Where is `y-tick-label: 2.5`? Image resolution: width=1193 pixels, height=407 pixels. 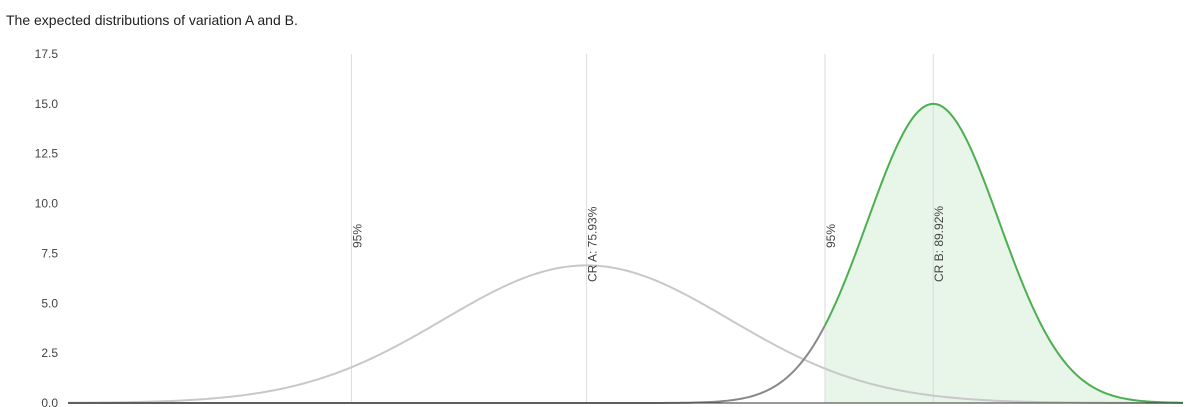 y-tick-label: 2.5 is located at coordinates (49, 353).